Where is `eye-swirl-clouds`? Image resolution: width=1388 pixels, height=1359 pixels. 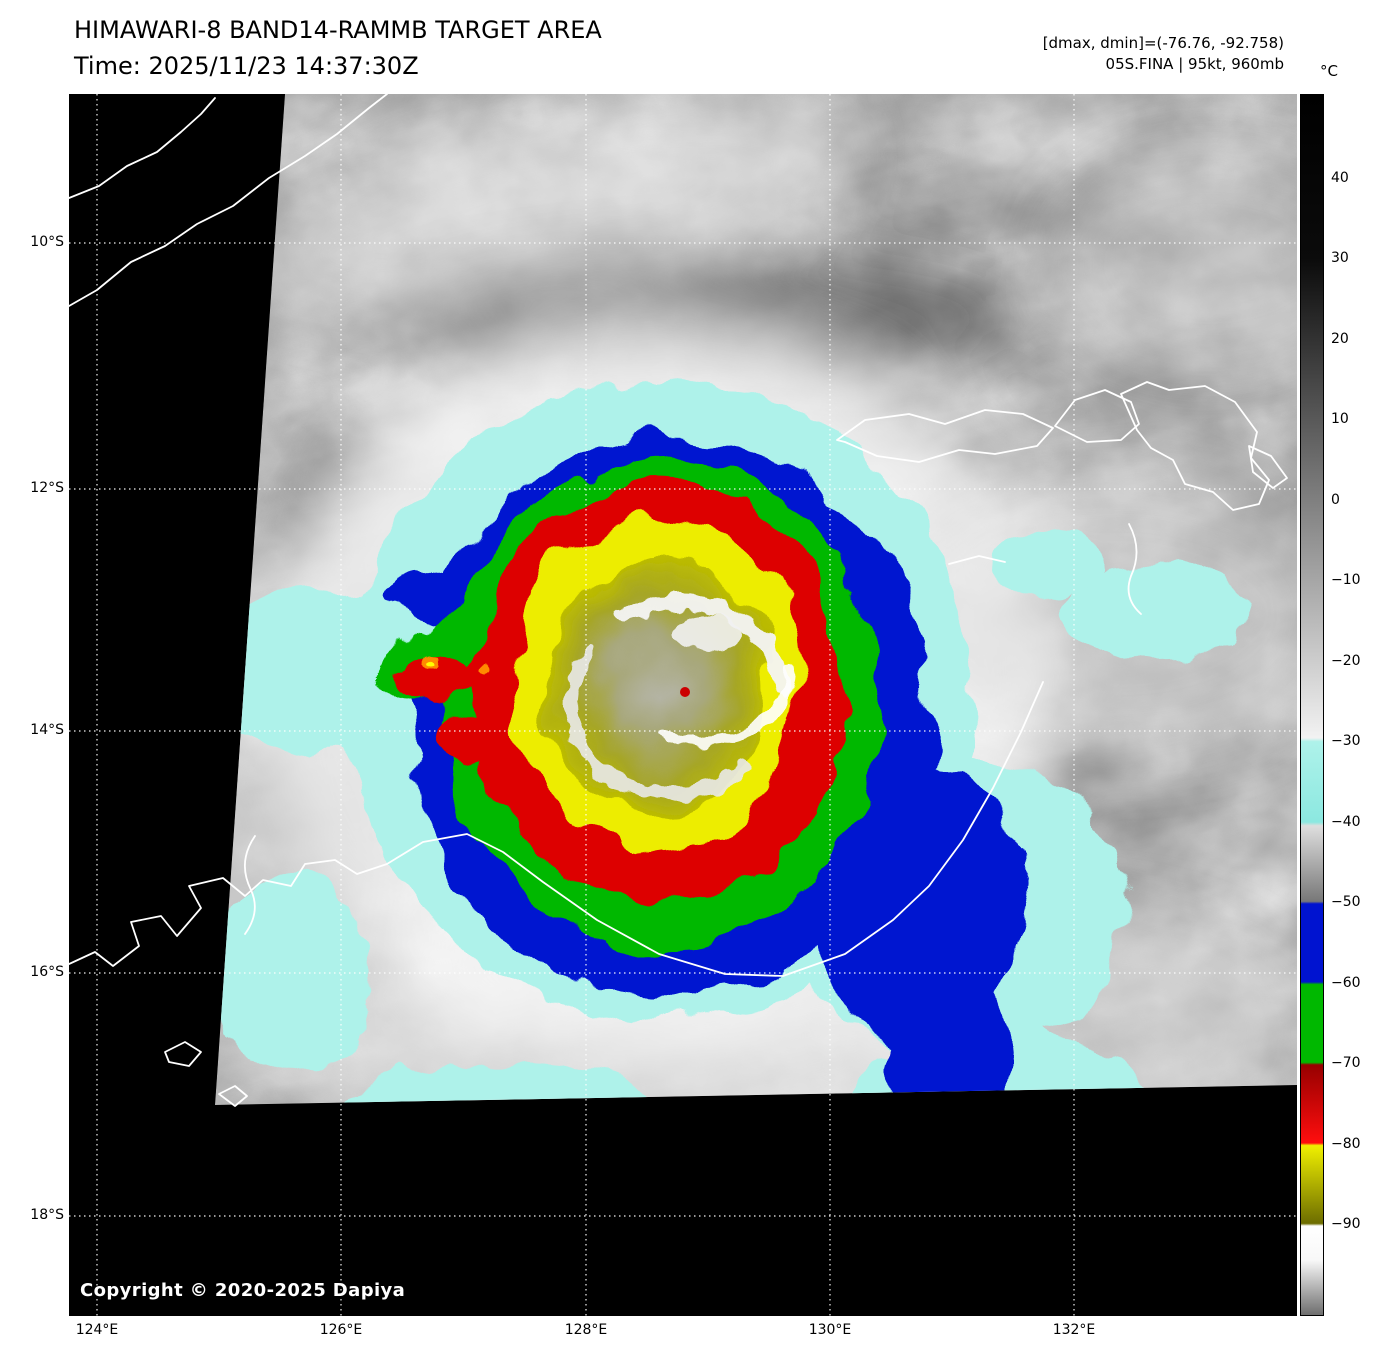 eye-swirl-clouds is located at coordinates (679, 697).